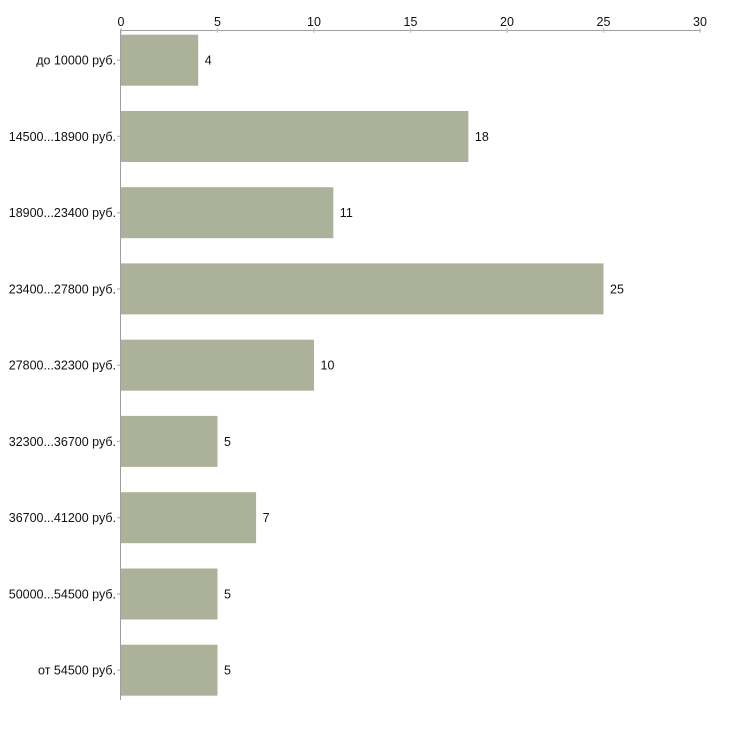  What do you see at coordinates (62, 137) in the screenshot?
I see `svg-text: 14500...18900 руб.` at bounding box center [62, 137].